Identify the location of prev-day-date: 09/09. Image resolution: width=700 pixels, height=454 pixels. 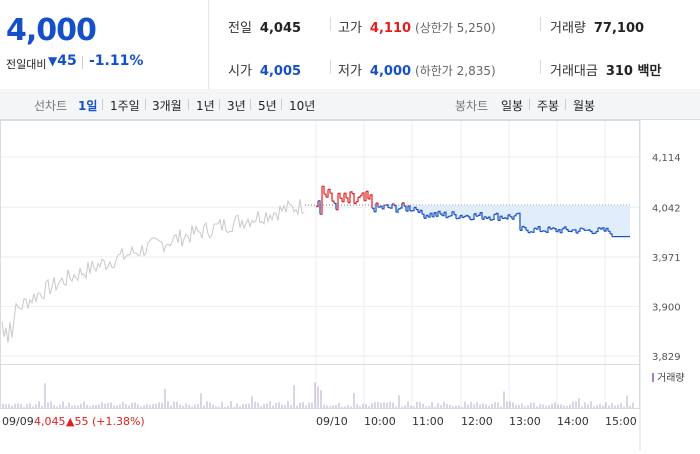
(18, 421).